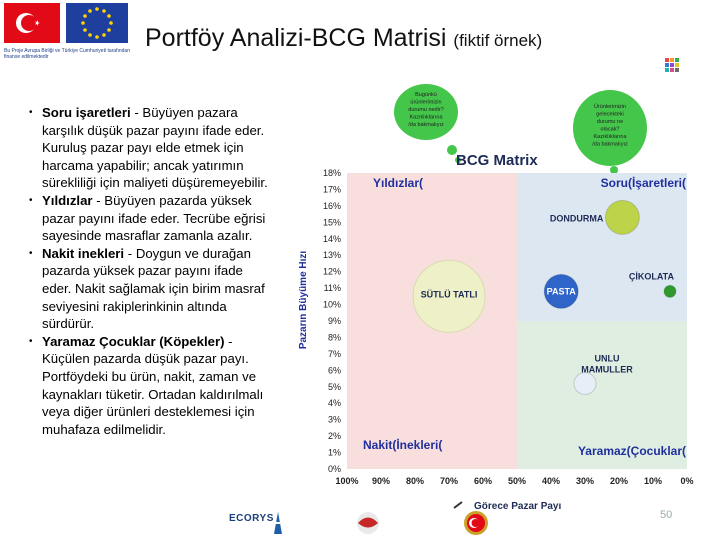 Image resolution: width=720 pixels, height=540 pixels. I want to click on quadrant-cash-cows, so click(432, 395).